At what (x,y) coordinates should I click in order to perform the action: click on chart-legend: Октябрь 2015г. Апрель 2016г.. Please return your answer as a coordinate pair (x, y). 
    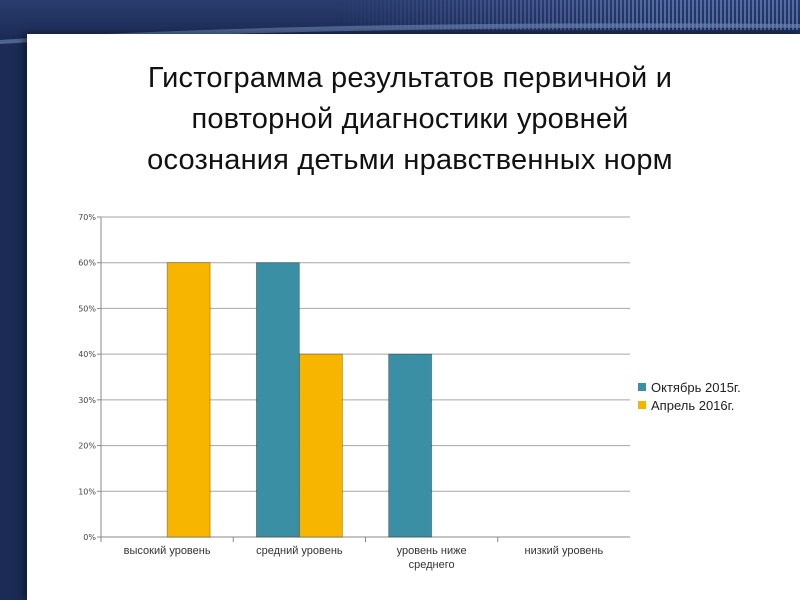
    Looking at the image, I should click on (689, 396).